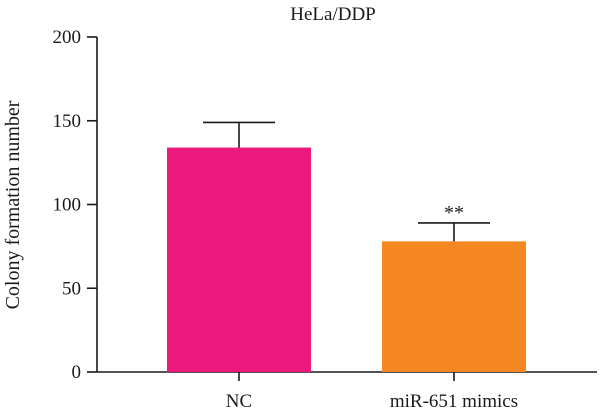 This screenshot has height=416, width=600. I want to click on x-axis: NC miR-651 mimics, so click(347, 391).